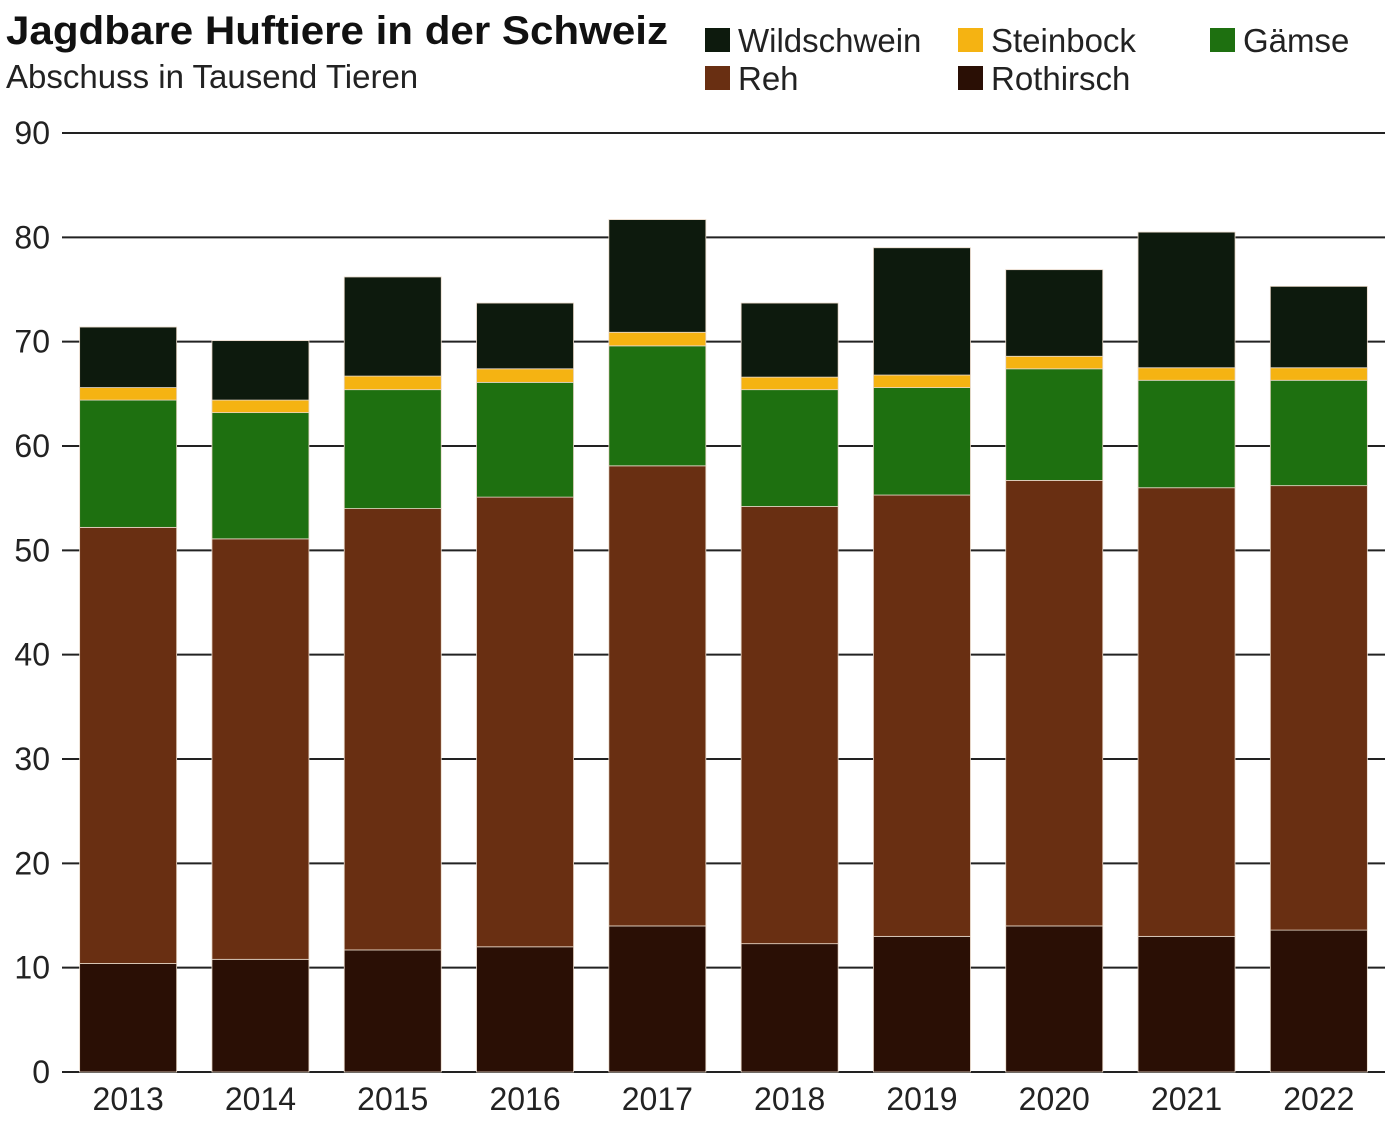 The width and height of the screenshot is (1400, 1131). I want to click on y-tick-label: 30, so click(32, 759).